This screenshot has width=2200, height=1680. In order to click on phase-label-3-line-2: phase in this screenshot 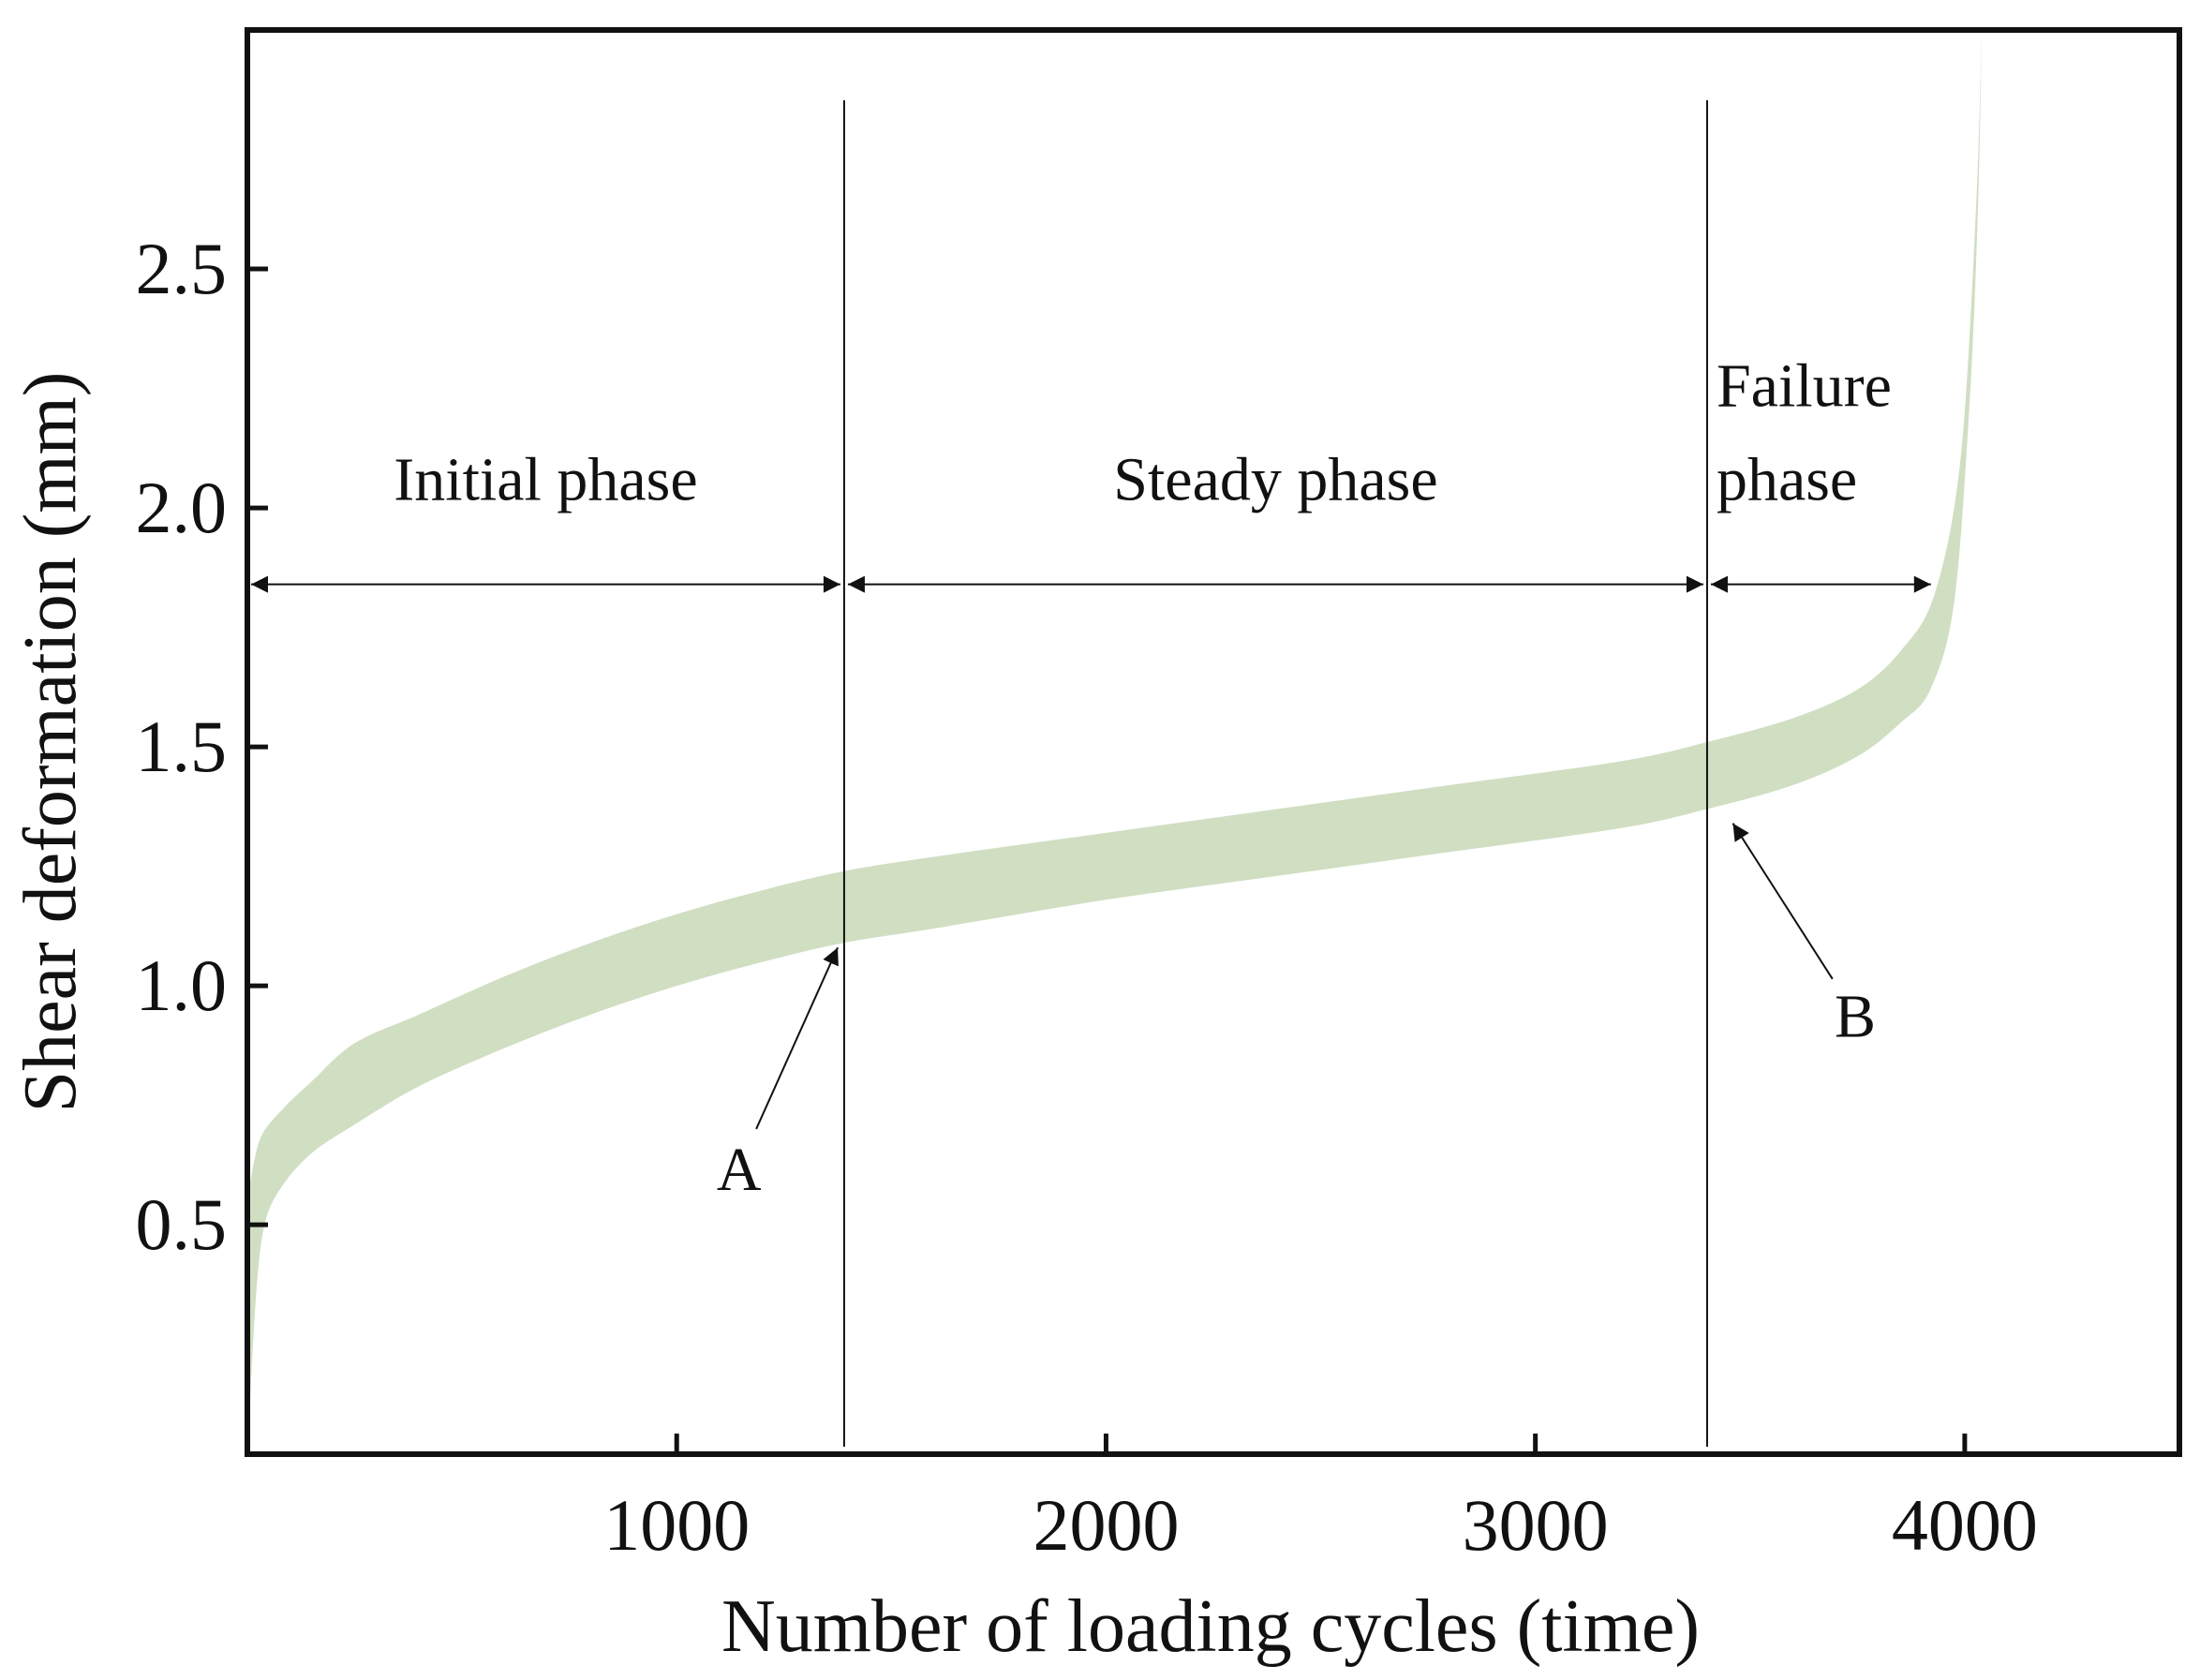, I will do `click(1787, 480)`.